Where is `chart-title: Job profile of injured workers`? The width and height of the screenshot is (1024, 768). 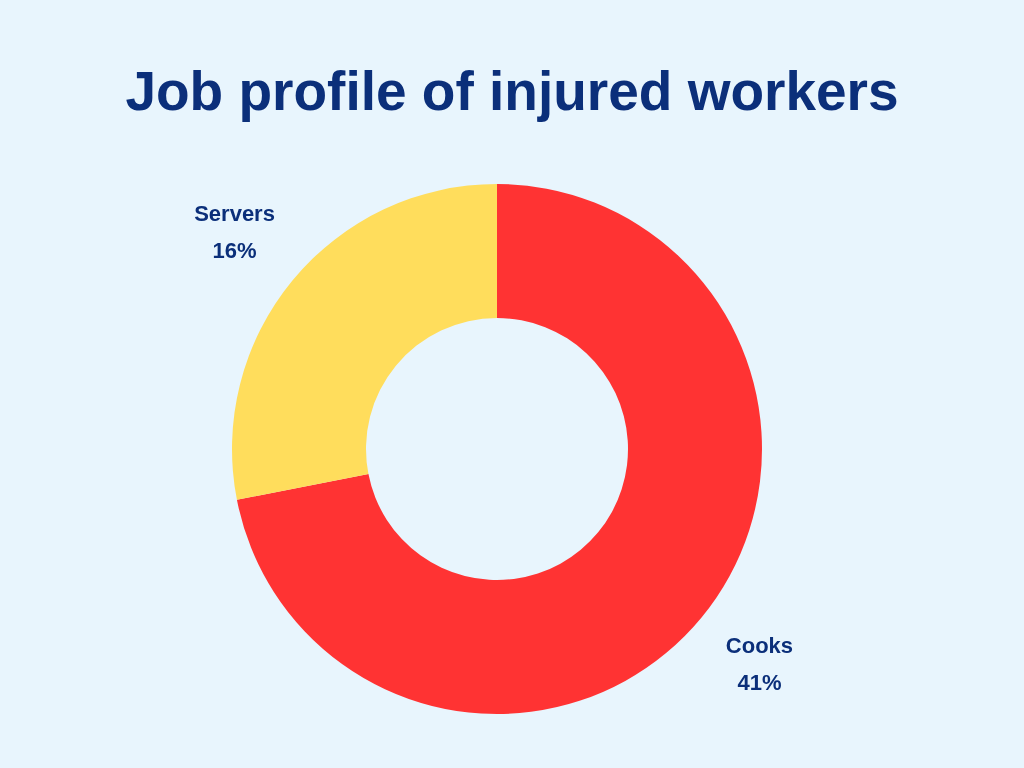
chart-title: Job profile of injured workers is located at coordinates (512, 91).